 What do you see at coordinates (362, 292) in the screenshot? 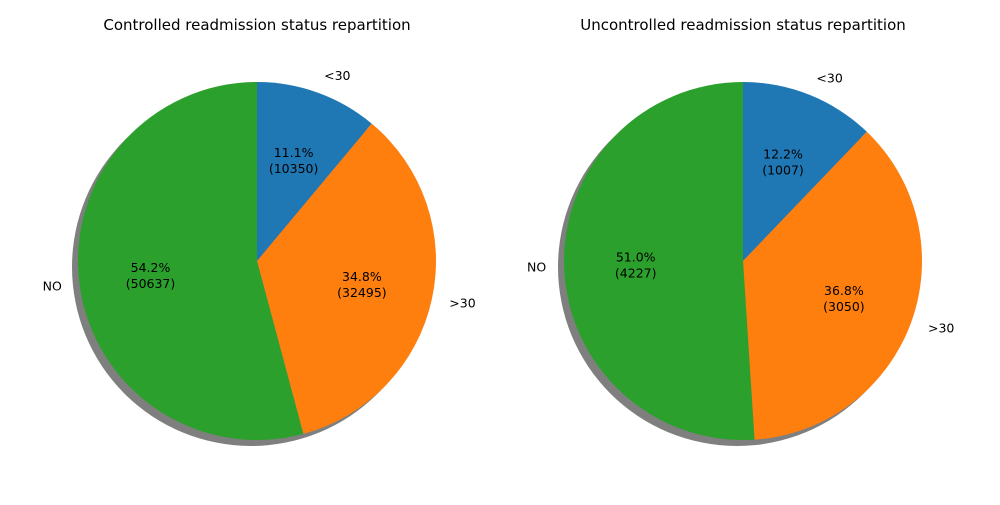
I see `slice-count-label: (32495)` at bounding box center [362, 292].